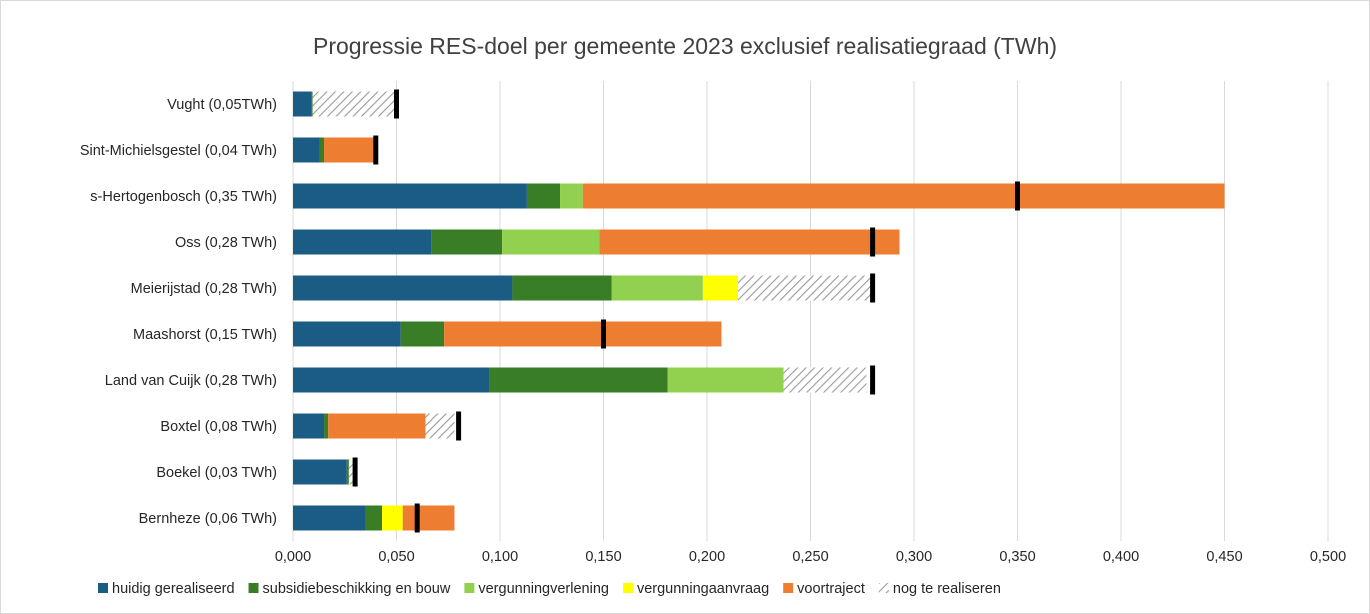 Image resolution: width=1370 pixels, height=614 pixels. What do you see at coordinates (831, 589) in the screenshot?
I see `legend-label: voortraject` at bounding box center [831, 589].